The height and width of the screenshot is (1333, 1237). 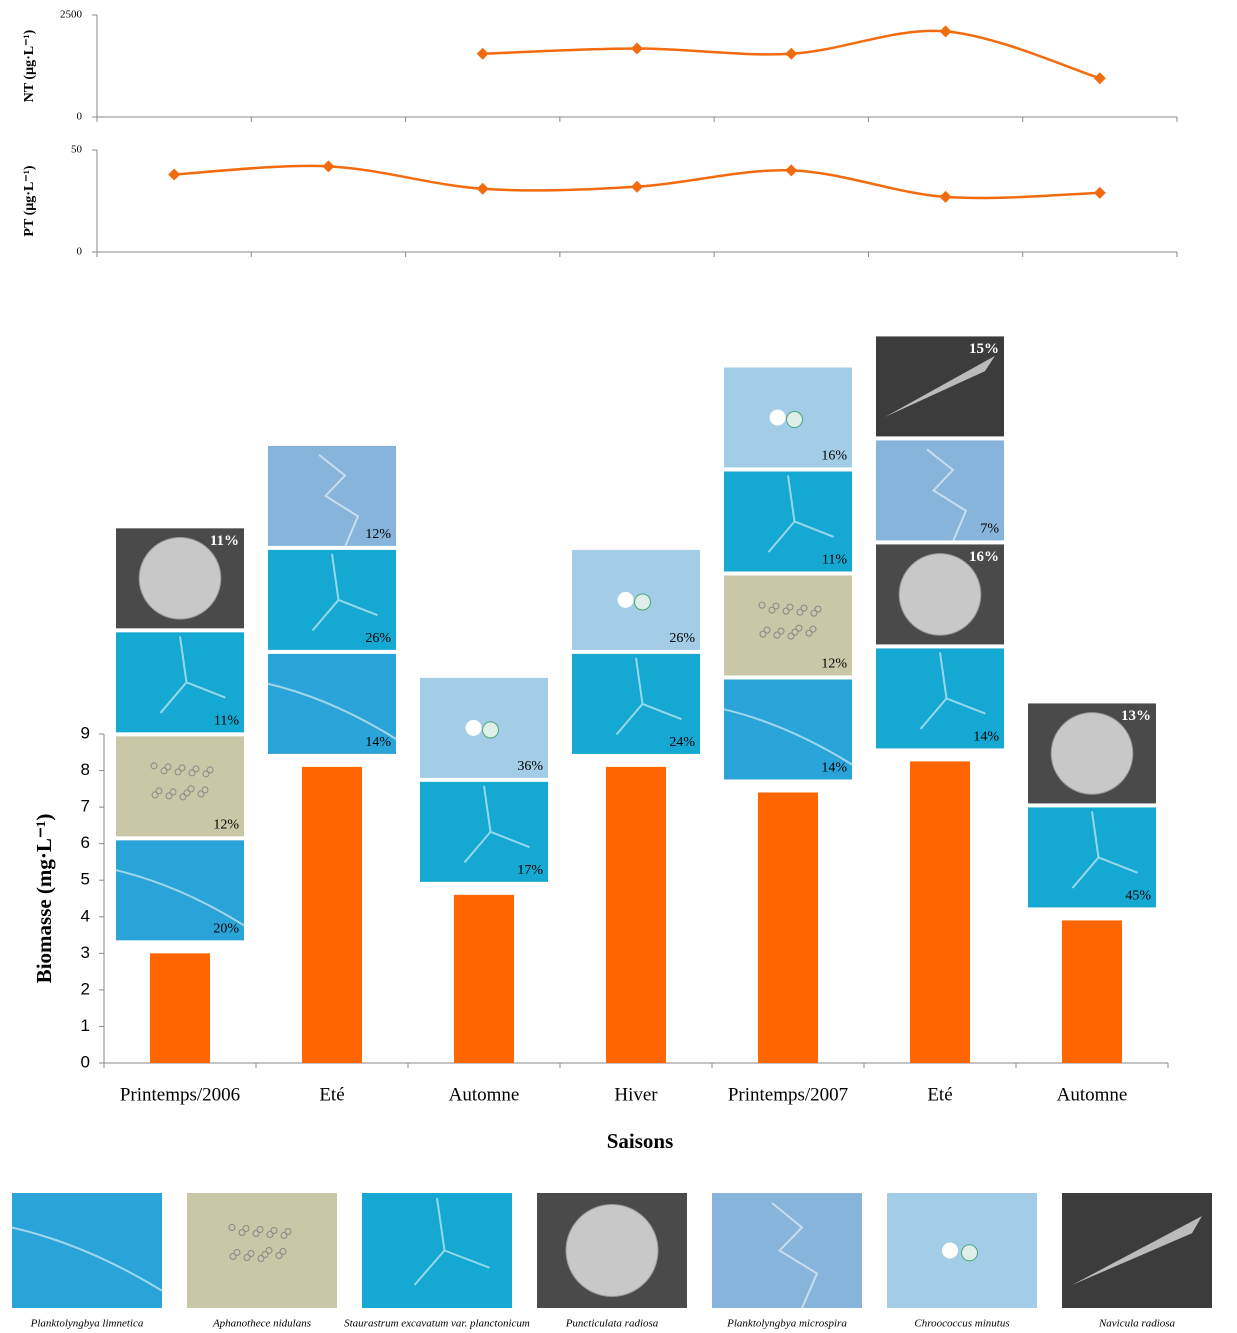 What do you see at coordinates (85, 806) in the screenshot?
I see `y-tick-label: 7` at bounding box center [85, 806].